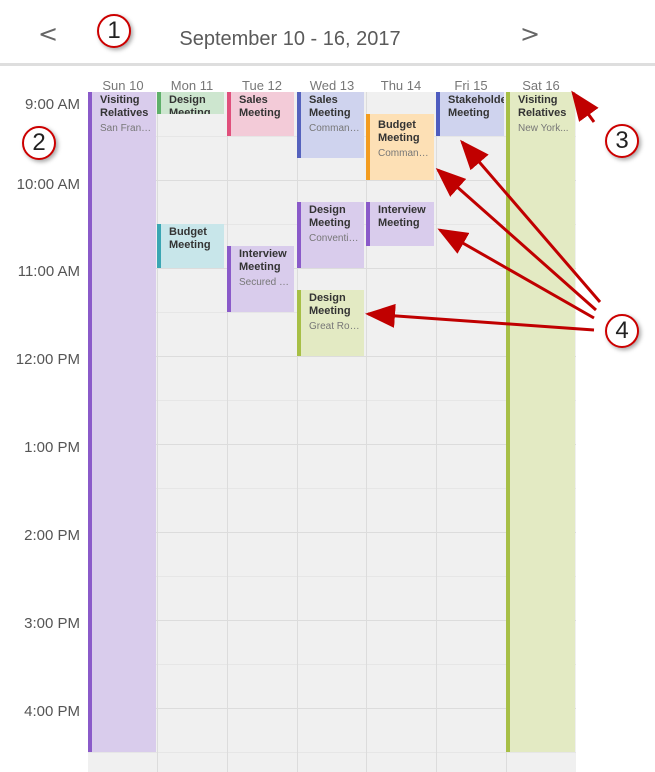 Image resolution: width=655 pixels, height=772 pixels. Describe the element at coordinates (330, 323) in the screenshot. I see `event-design-meeting-wed-2: Design Meeting Great Room` at that location.